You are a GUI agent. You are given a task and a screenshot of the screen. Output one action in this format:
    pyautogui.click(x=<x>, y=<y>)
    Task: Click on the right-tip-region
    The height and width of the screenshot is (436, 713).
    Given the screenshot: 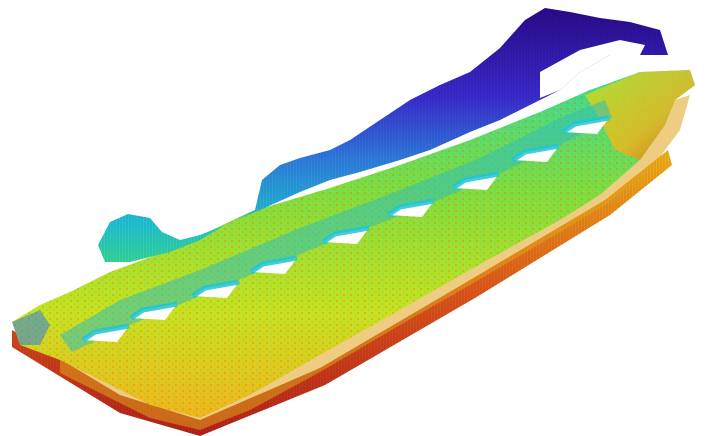 What is the action you would take?
    pyautogui.click(x=640, y=115)
    